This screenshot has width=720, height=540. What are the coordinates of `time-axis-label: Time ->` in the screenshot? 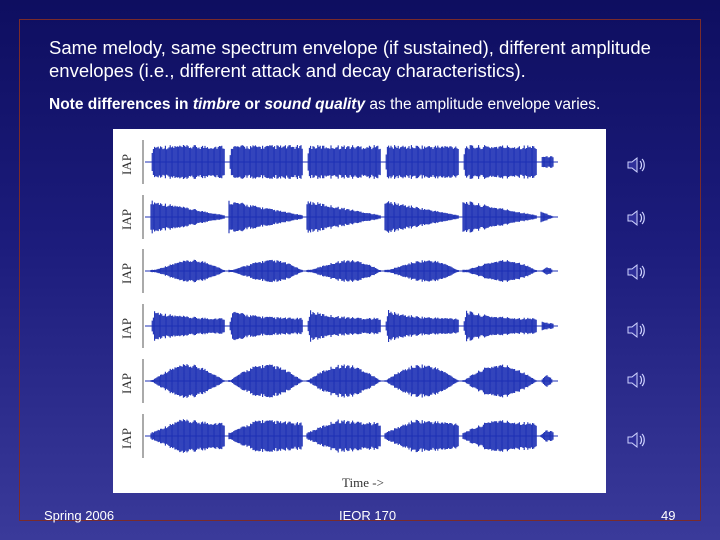 It's located at (363, 482).